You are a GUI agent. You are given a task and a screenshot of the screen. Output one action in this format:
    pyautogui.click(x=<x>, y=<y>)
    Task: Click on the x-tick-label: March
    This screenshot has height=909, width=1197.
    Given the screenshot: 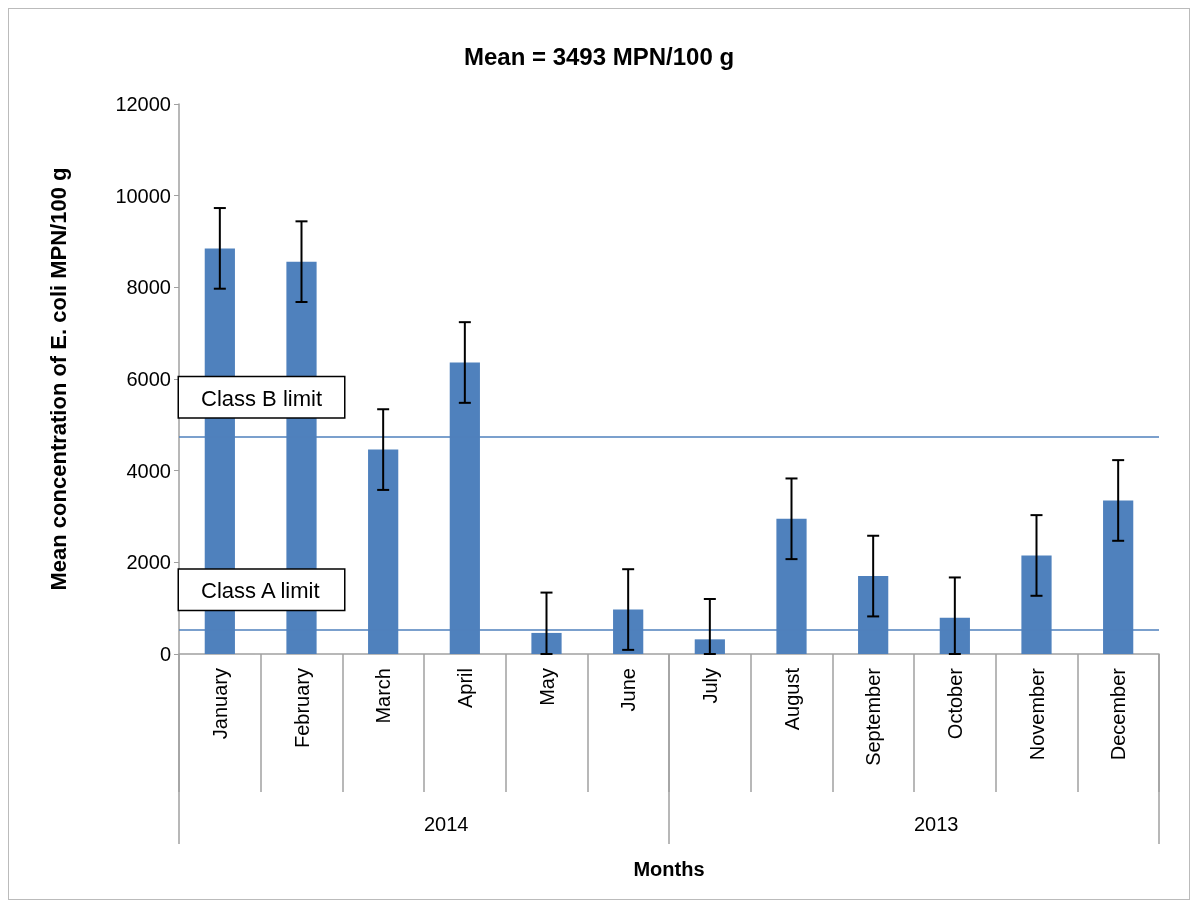 What is the action you would take?
    pyautogui.click(x=383, y=696)
    